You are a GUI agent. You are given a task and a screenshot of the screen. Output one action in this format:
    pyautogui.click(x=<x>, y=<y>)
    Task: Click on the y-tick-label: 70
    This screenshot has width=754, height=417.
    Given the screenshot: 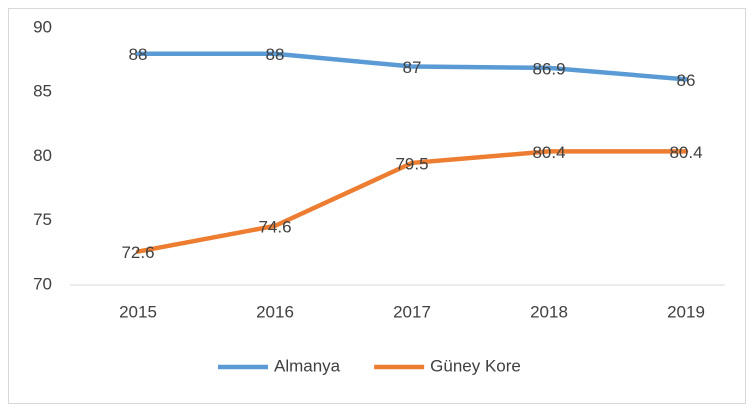 What is the action you would take?
    pyautogui.click(x=42, y=283)
    